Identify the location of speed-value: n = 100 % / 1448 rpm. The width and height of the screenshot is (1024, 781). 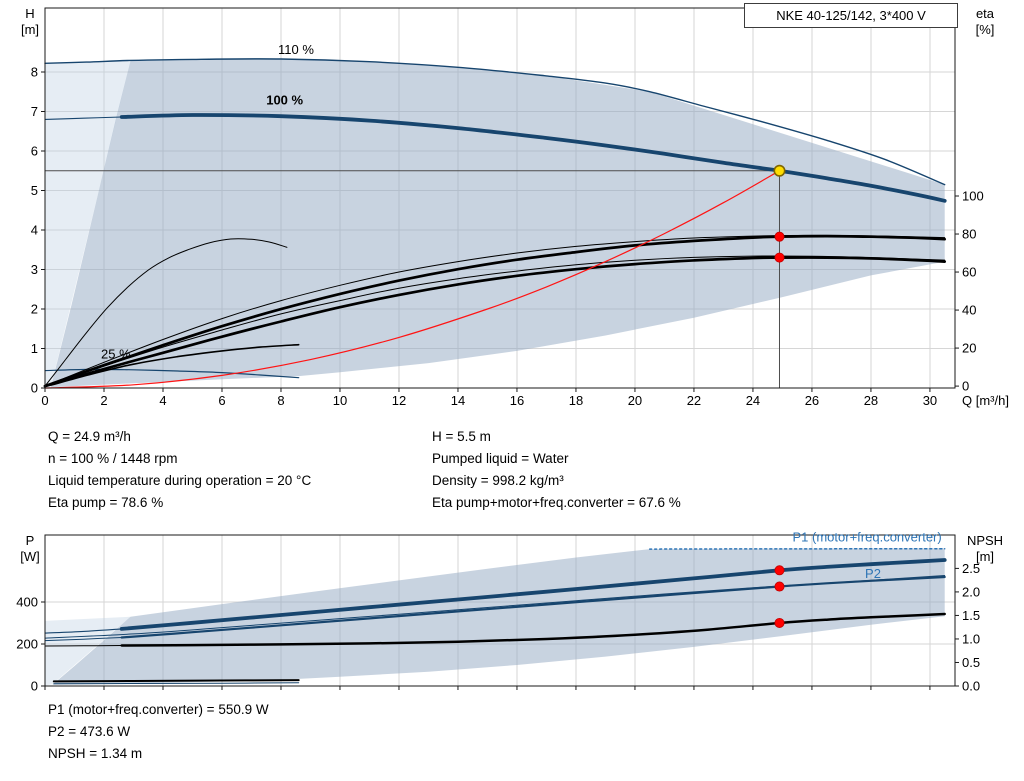
(113, 458).